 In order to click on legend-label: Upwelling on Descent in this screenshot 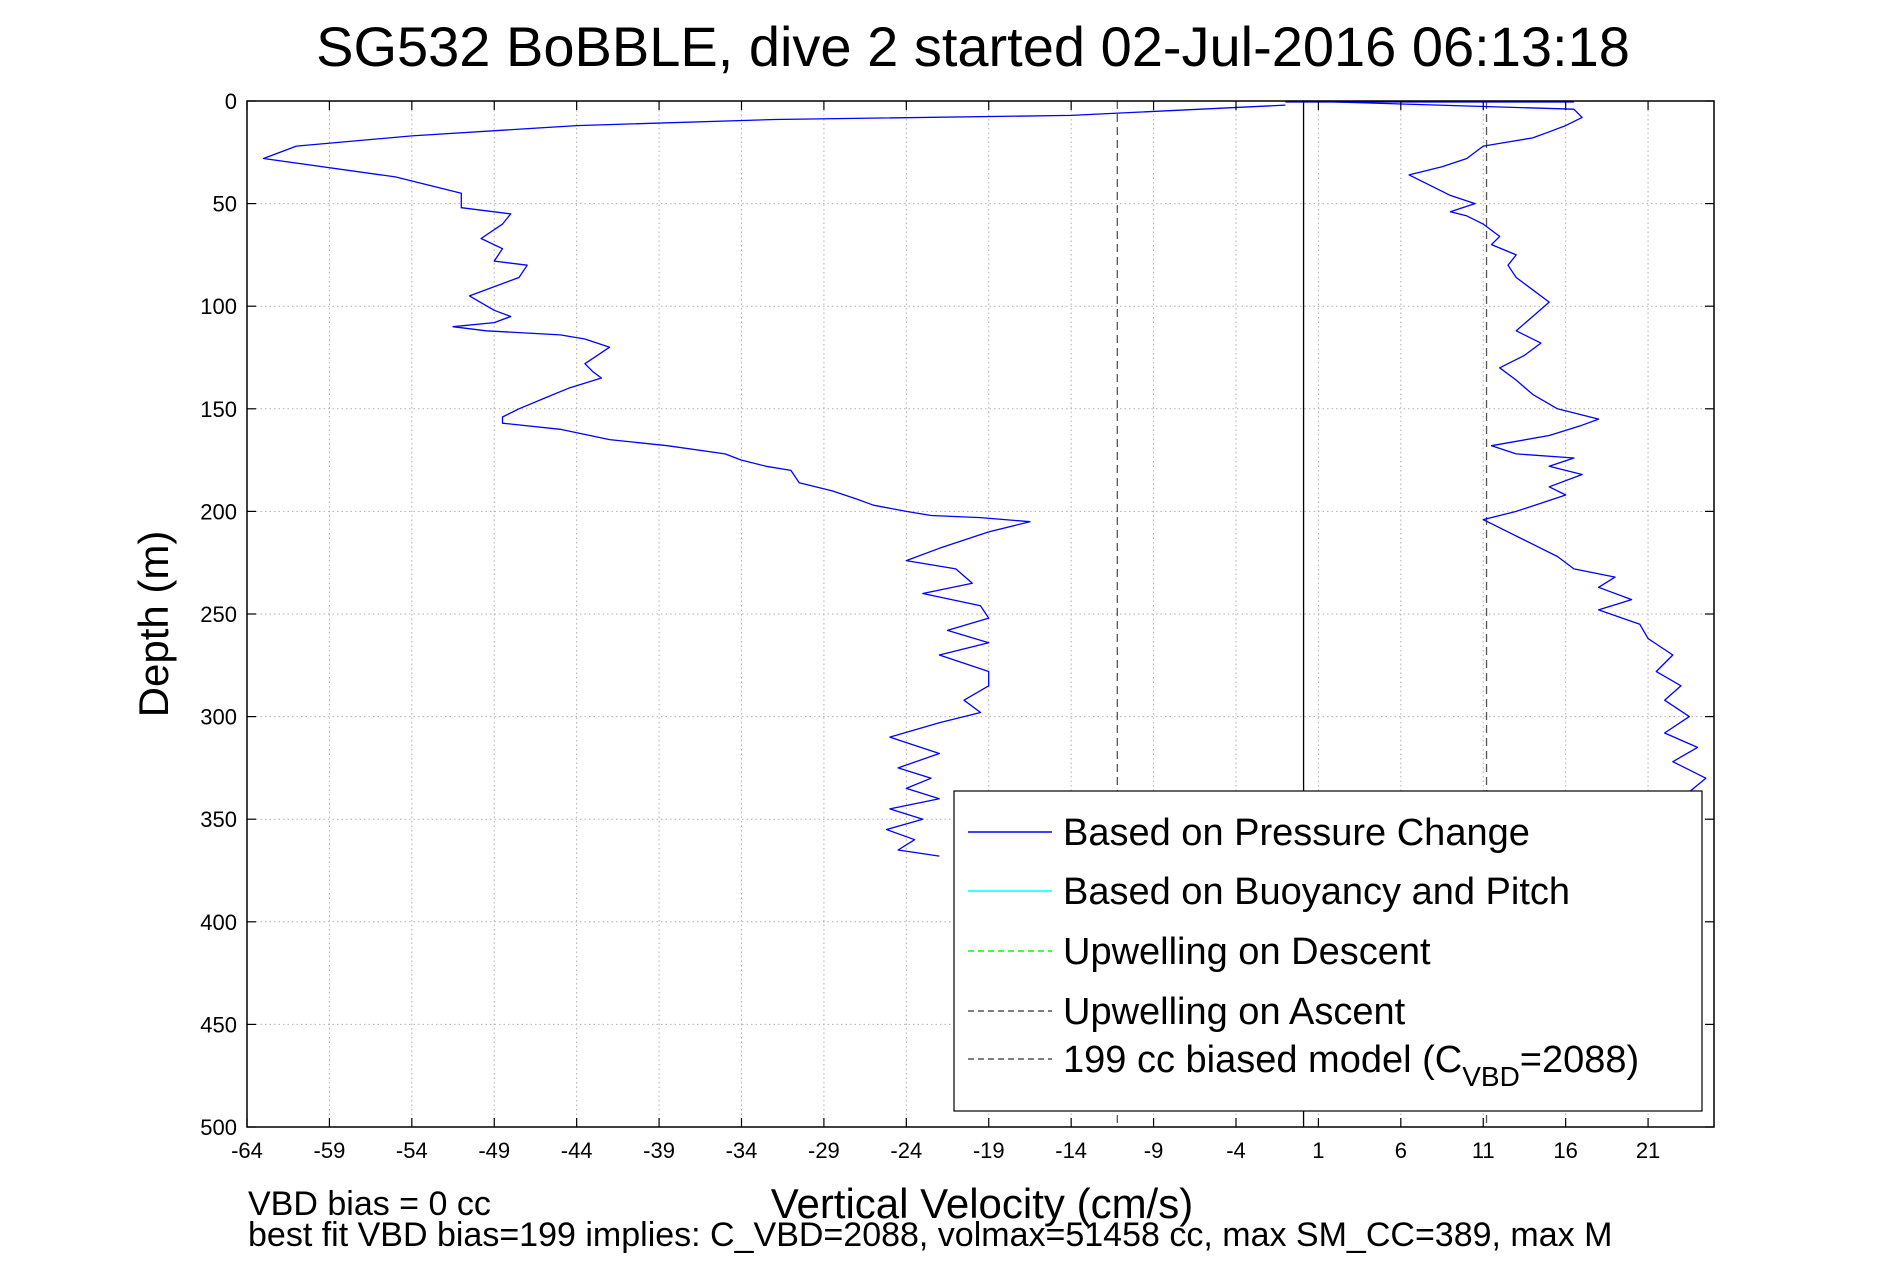, I will do `click(1247, 952)`.